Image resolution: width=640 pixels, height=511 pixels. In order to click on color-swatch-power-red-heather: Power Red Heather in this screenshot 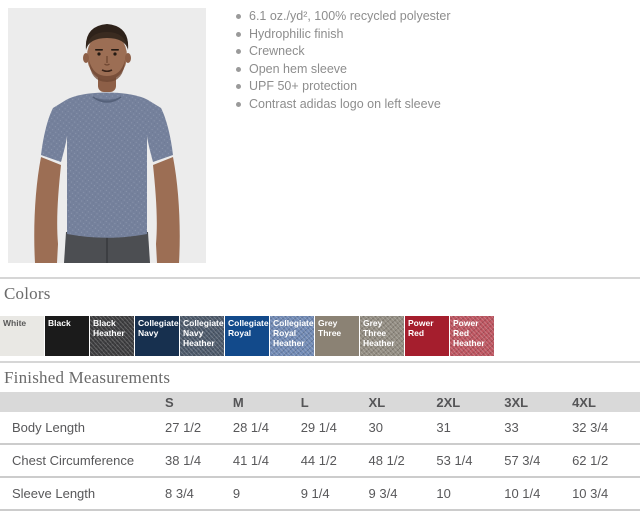, I will do `click(472, 336)`.